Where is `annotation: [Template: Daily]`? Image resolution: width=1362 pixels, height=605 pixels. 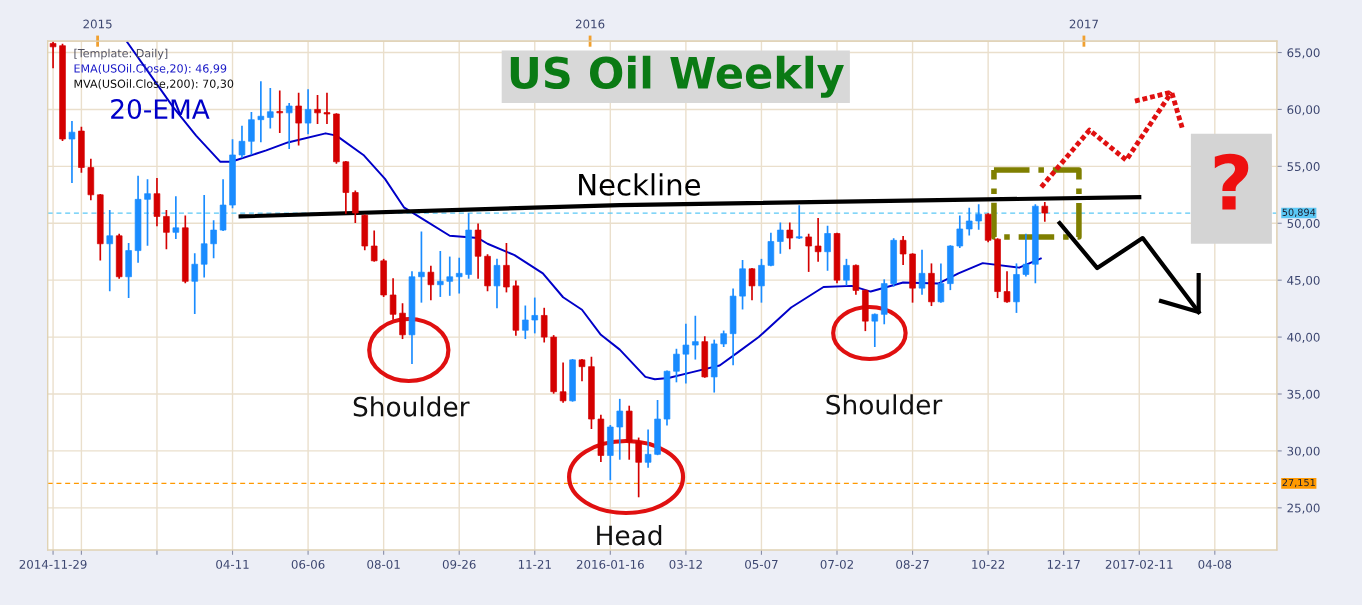 annotation: [Template: Daily] is located at coordinates (121, 54).